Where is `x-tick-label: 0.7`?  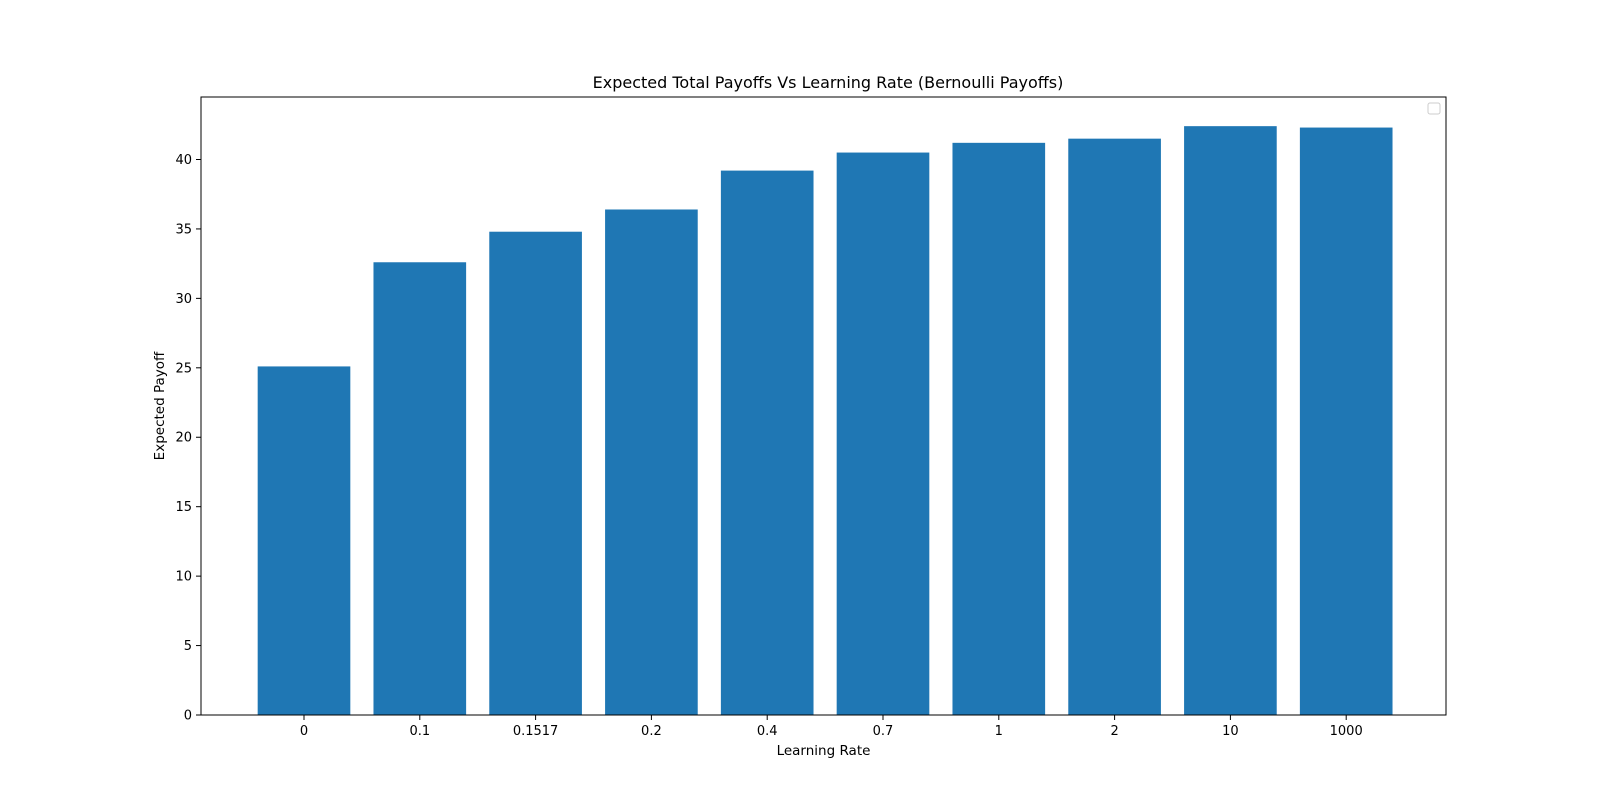 x-tick-label: 0.7 is located at coordinates (883, 731).